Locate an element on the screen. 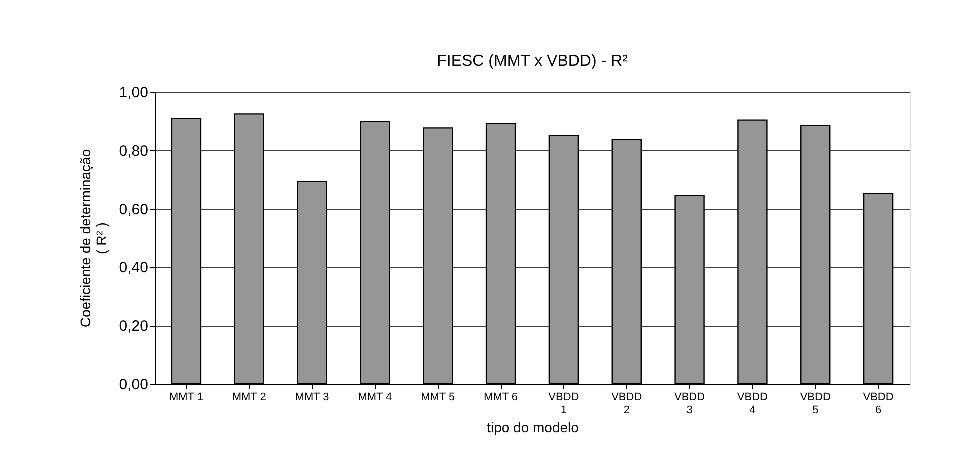 Image resolution: width=957 pixels, height=469 pixels. y-tick-label: 0,80 is located at coordinates (133, 151).